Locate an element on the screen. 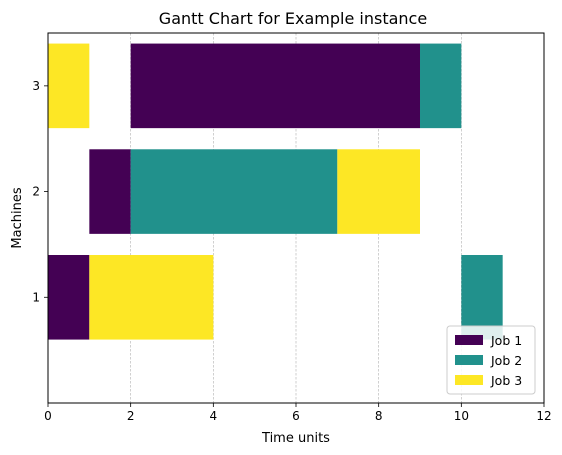 This screenshot has width=562, height=455. x-axis-label: Time units is located at coordinates (295, 438).